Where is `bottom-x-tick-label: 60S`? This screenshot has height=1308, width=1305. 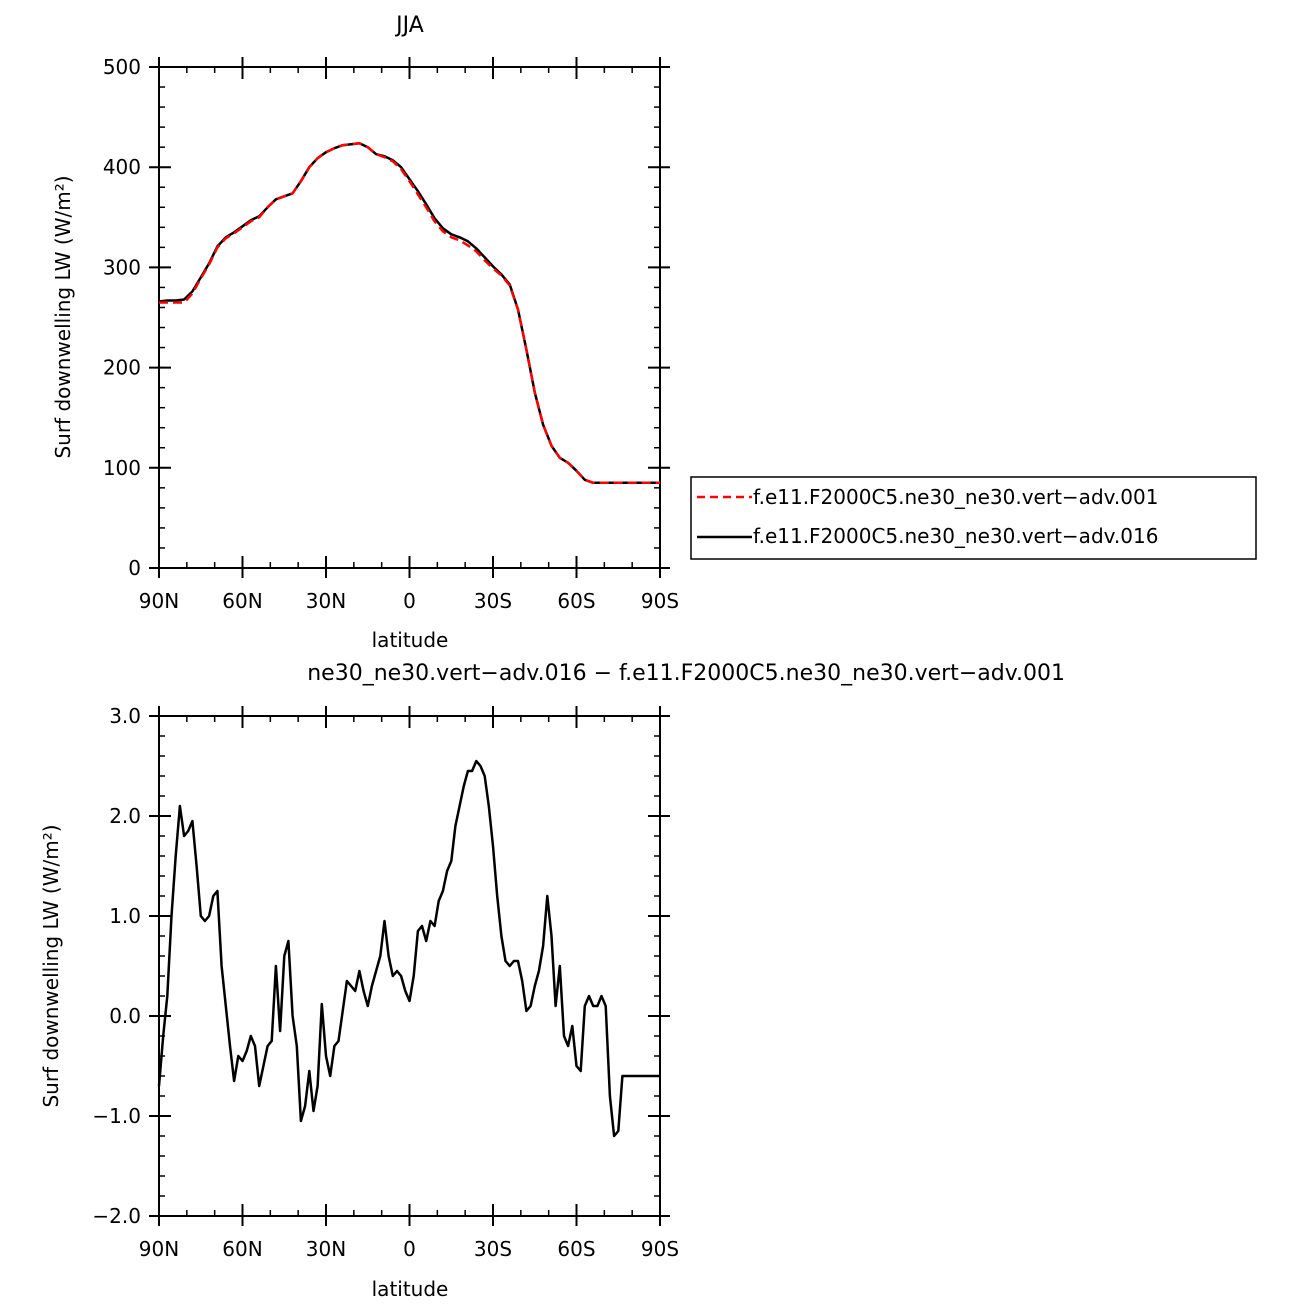
bottom-x-tick-label: 60S is located at coordinates (576, 1249).